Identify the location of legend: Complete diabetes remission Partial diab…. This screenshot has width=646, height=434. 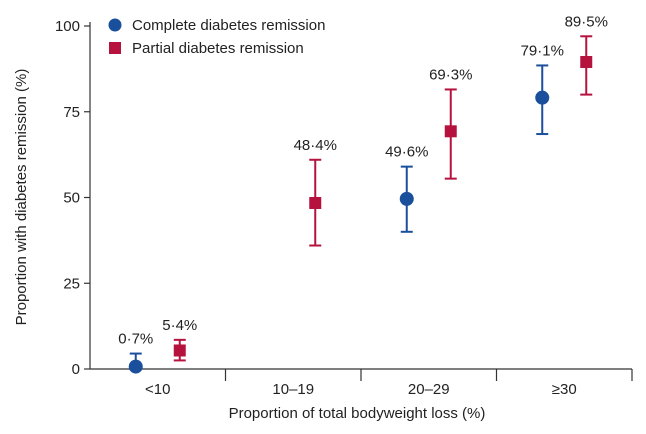
(216, 37).